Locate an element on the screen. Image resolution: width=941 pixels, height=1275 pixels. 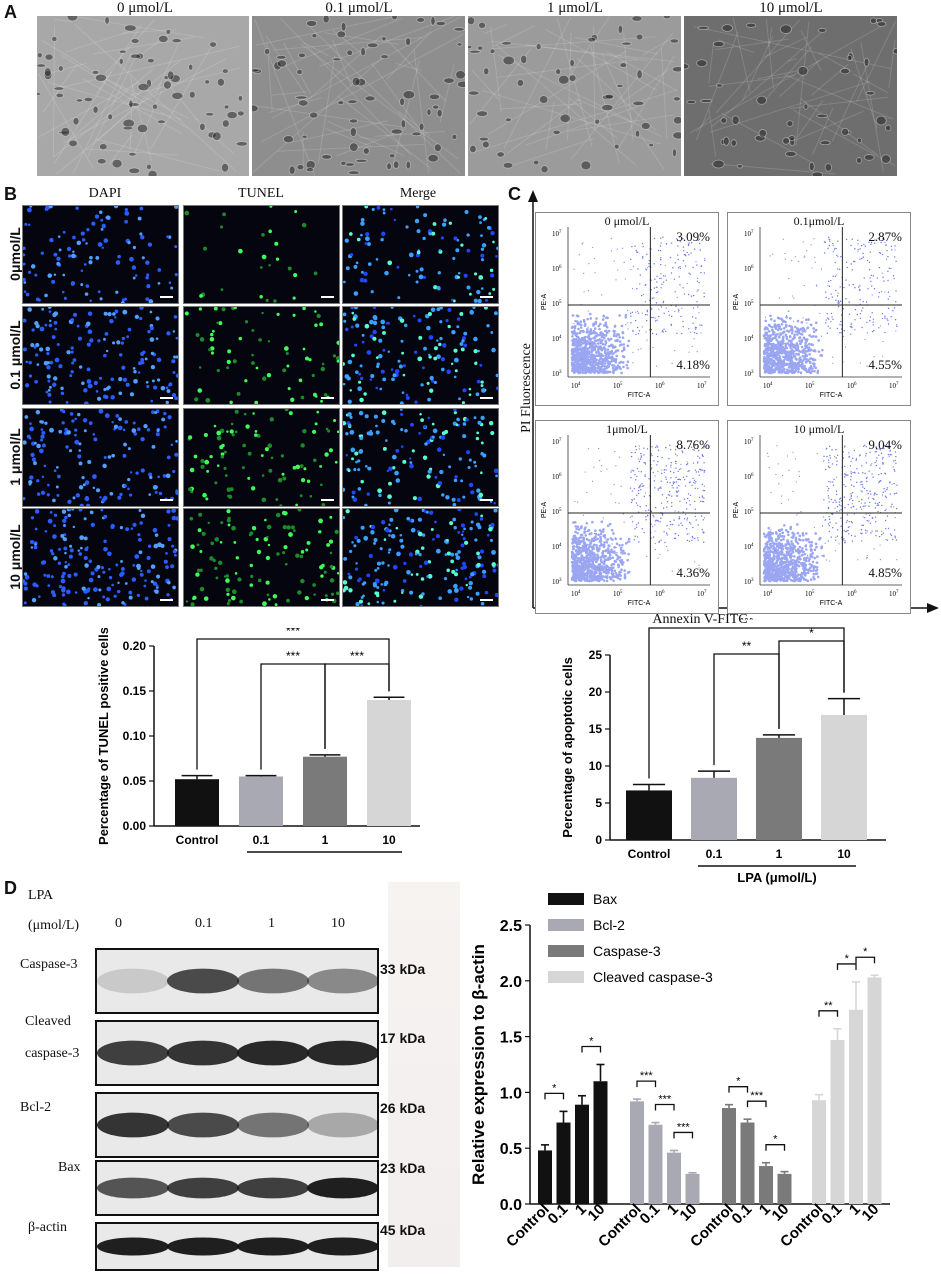
y-axis-title: Percentage of TUNEL positive cells is located at coordinates (103, 736).